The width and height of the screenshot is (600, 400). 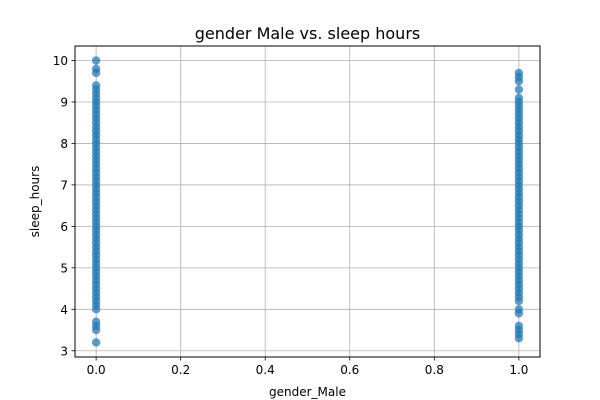 What do you see at coordinates (265, 370) in the screenshot?
I see `x-tick-label: 0.4` at bounding box center [265, 370].